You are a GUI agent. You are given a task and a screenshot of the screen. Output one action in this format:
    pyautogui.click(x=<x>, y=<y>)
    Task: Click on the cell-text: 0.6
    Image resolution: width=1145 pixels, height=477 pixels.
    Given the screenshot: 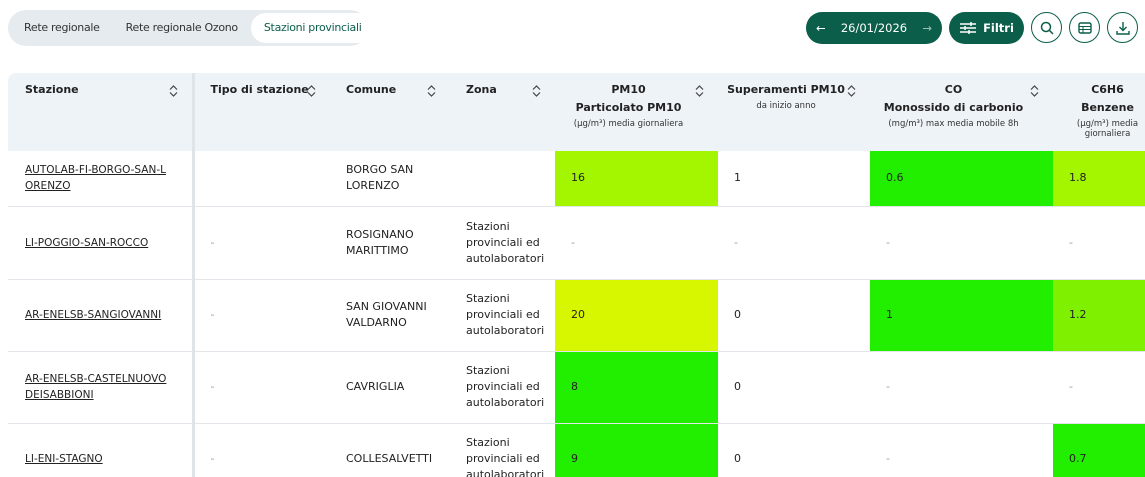 What is the action you would take?
    pyautogui.click(x=895, y=178)
    